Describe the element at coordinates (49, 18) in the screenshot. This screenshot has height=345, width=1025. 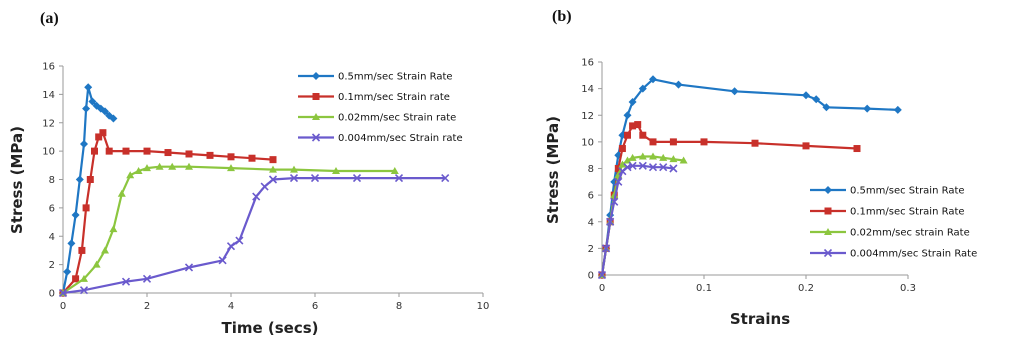
I see `panel-label-a: (a)` at that location.